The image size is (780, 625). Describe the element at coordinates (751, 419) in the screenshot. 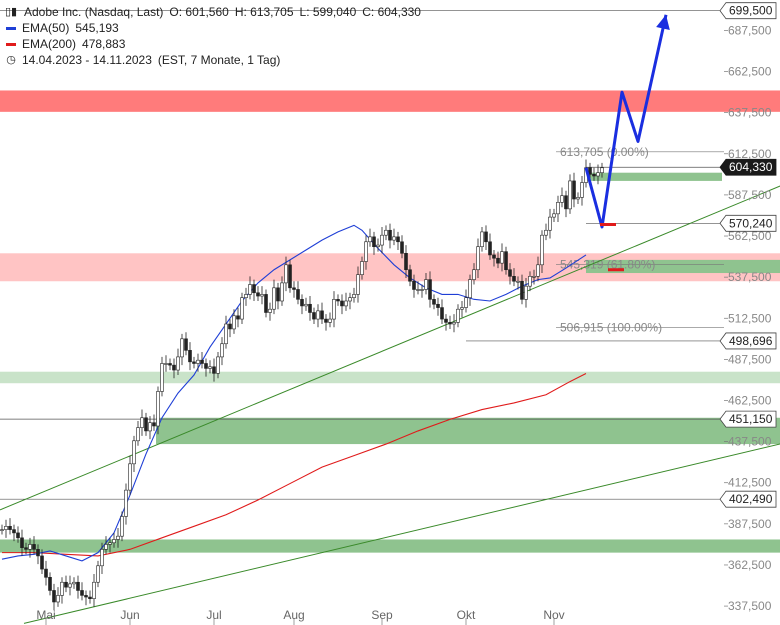

I see `price-label-4: 451,150` at that location.